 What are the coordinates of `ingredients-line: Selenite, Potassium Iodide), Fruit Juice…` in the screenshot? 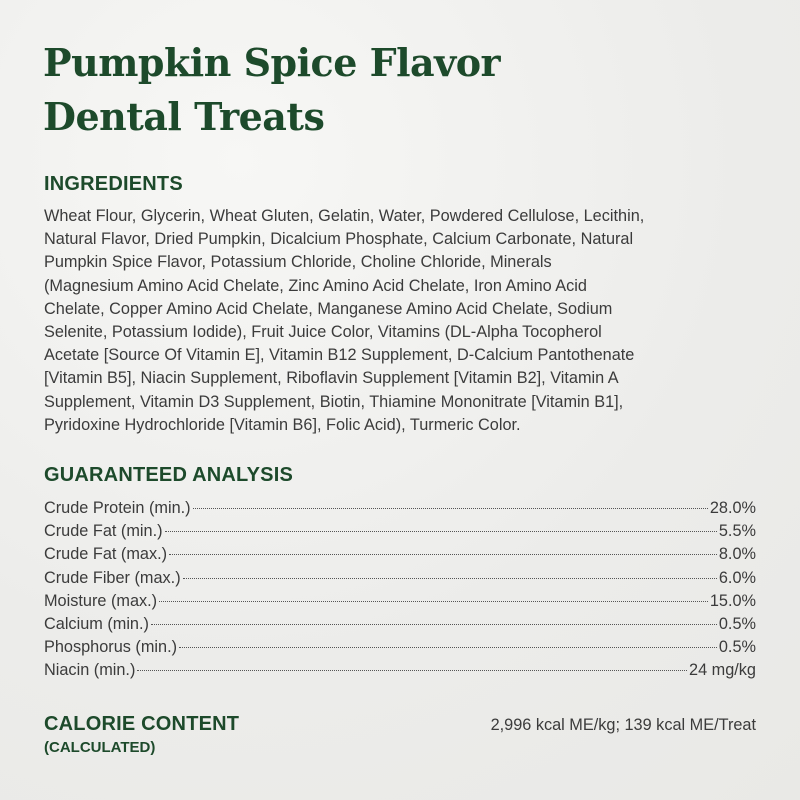 It's located at (323, 332).